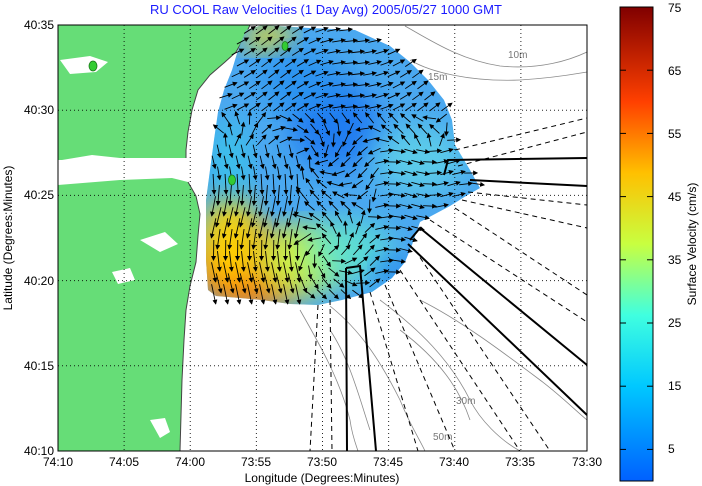  I want to click on colorbar-gradient, so click(636, 244).